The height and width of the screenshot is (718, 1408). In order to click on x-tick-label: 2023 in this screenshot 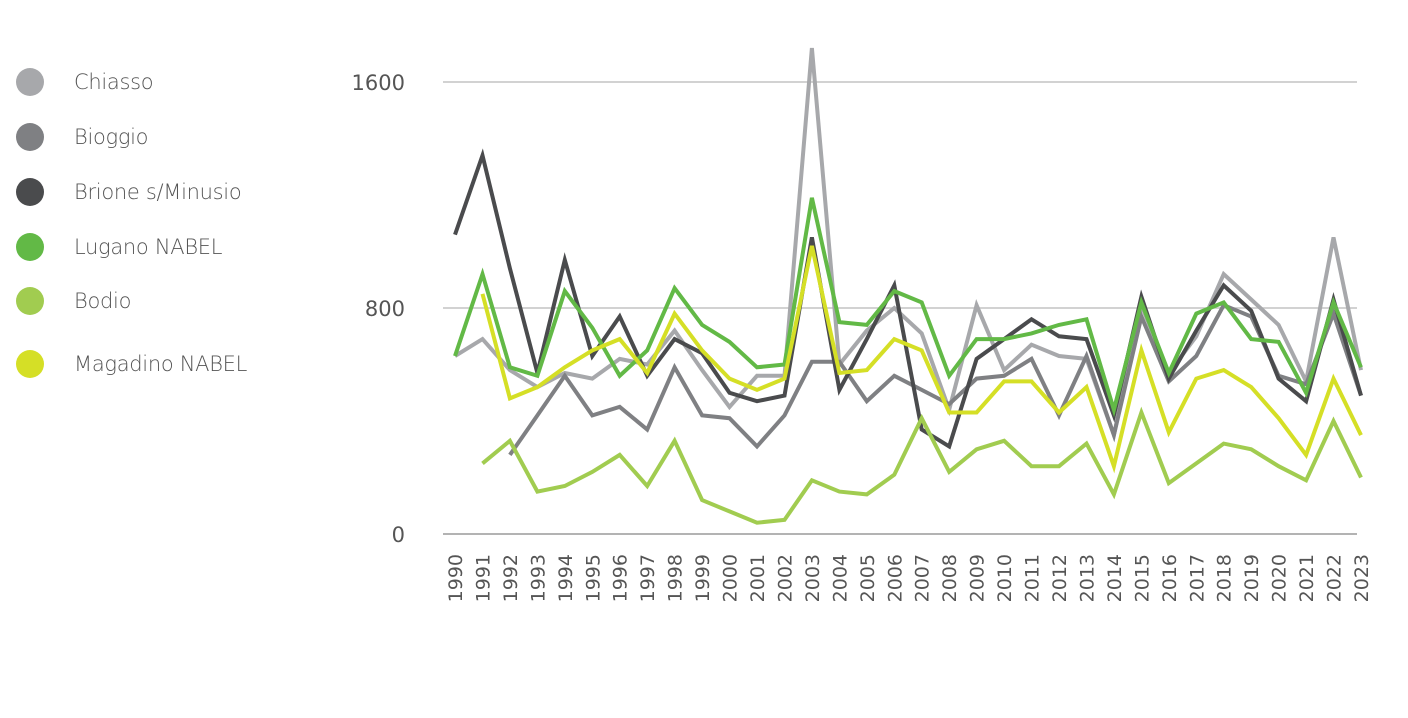, I will do `click(1362, 578)`.